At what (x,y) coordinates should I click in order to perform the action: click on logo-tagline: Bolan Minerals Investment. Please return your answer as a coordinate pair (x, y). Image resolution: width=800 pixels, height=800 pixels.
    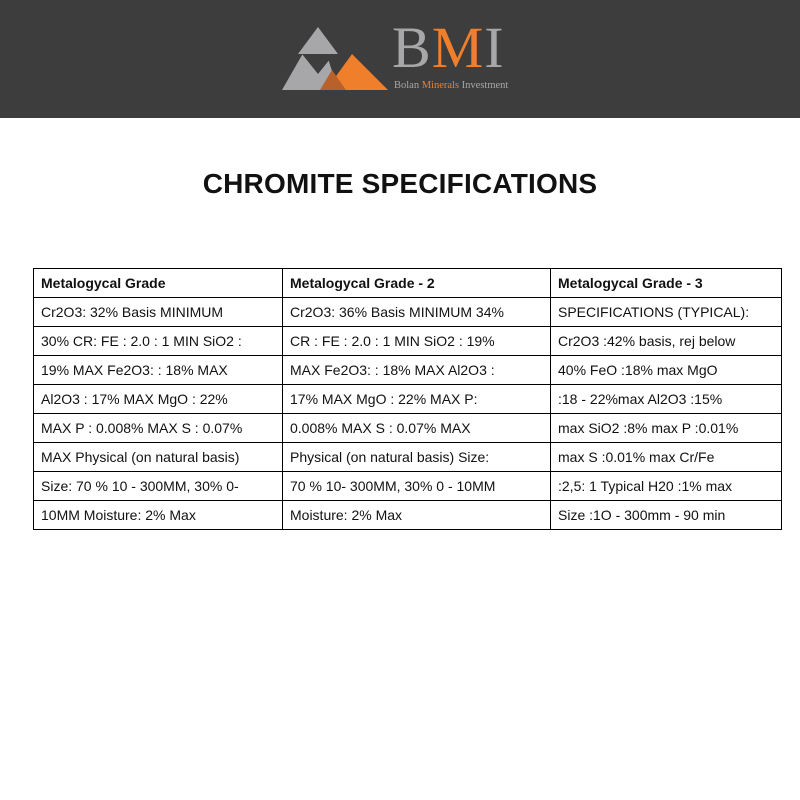
    Looking at the image, I should click on (451, 85).